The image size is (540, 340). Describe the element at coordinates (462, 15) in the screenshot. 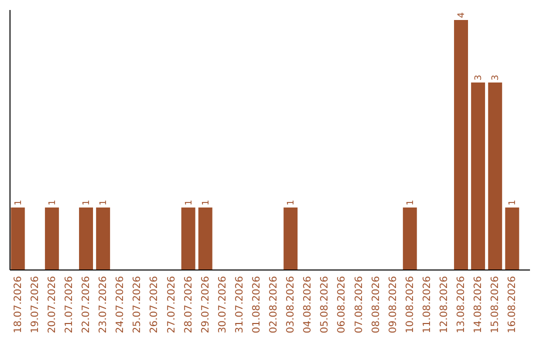

I see `data-label: 4` at that location.